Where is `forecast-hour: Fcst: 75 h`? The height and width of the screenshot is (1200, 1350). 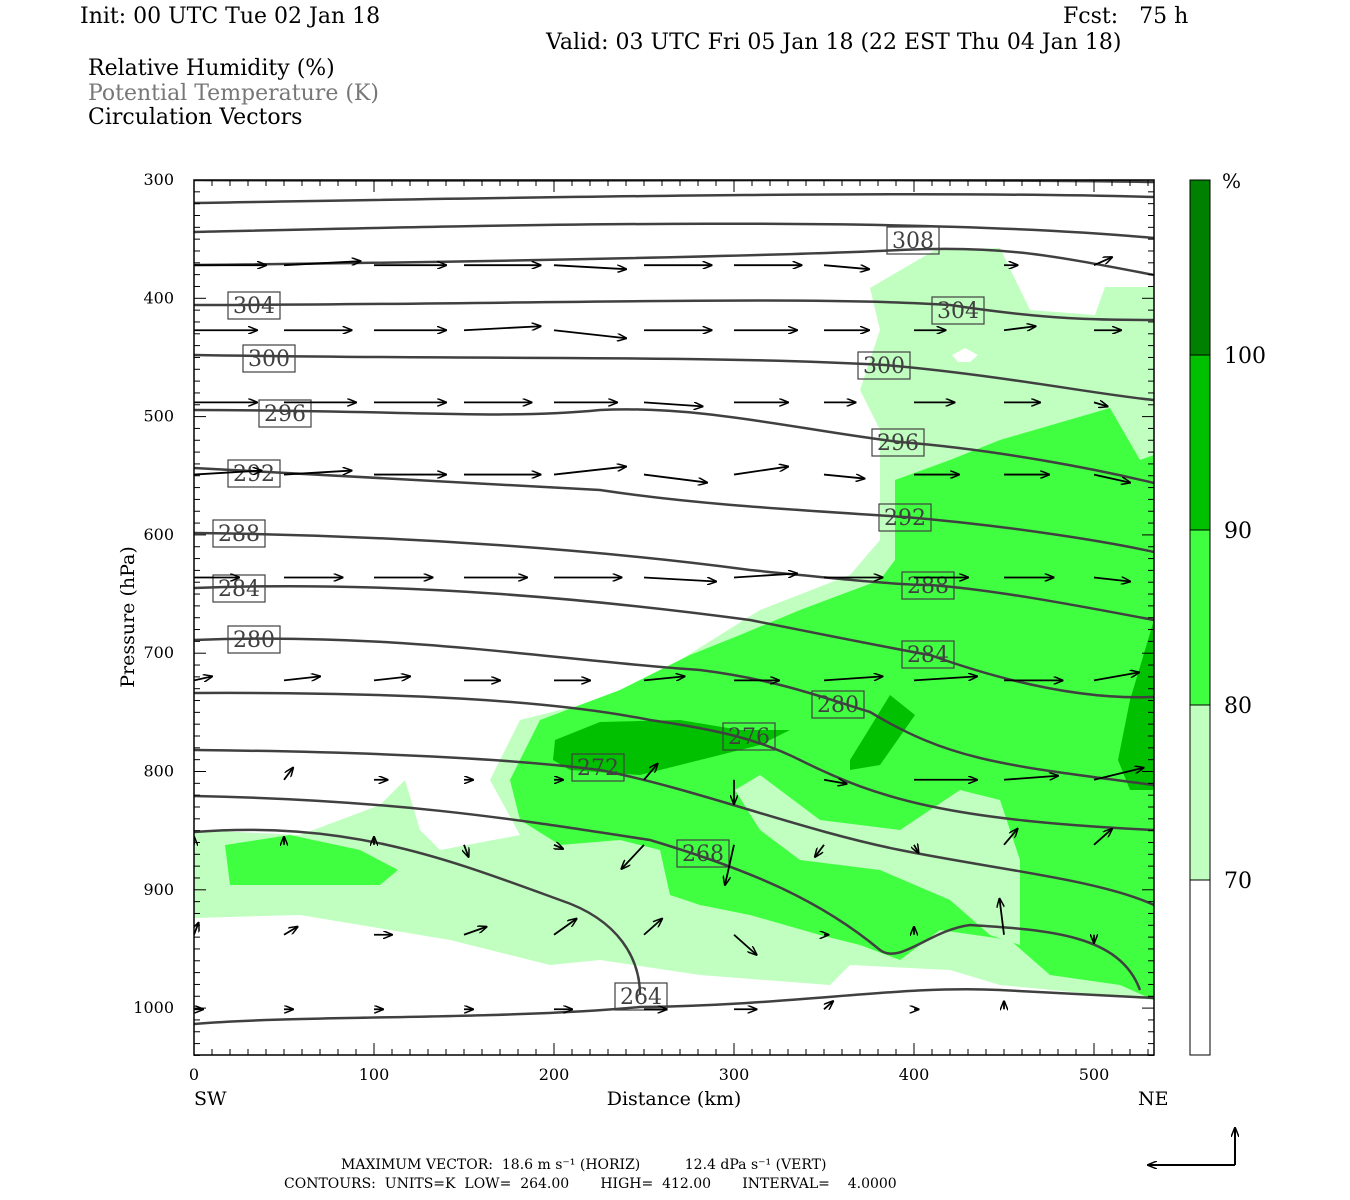 forecast-hour: Fcst: 75 h is located at coordinates (1126, 16).